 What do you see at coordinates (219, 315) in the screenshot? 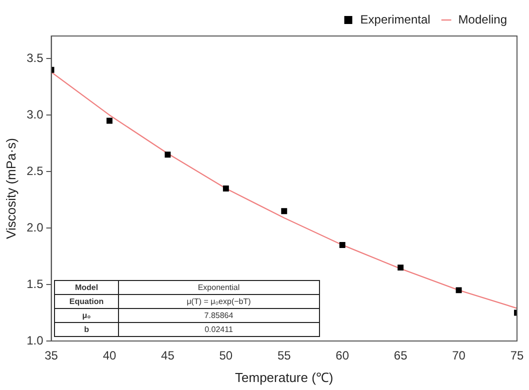
I see `annotation: 7.85864` at bounding box center [219, 315].